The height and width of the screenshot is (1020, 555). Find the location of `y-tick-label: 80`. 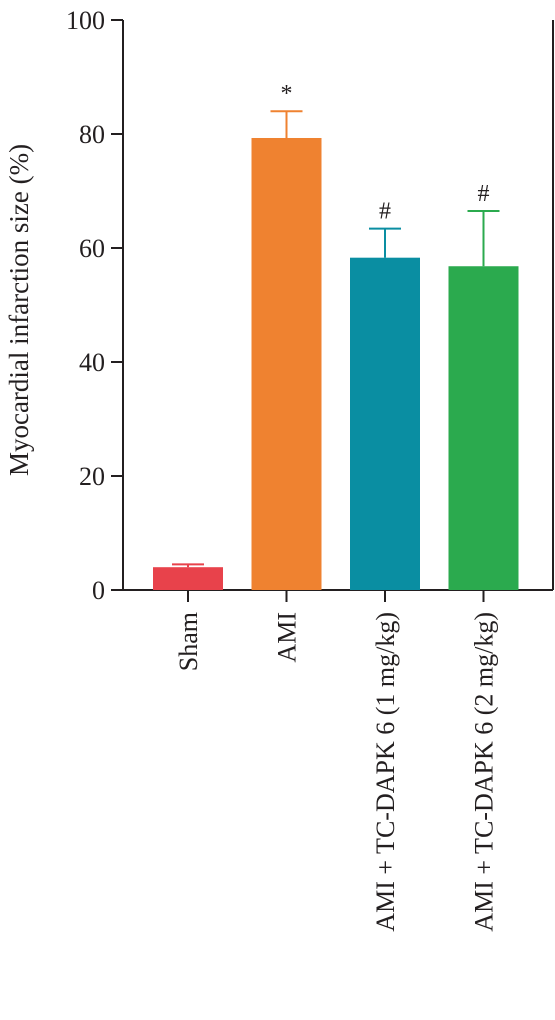

y-tick-label: 80 is located at coordinates (92, 134).